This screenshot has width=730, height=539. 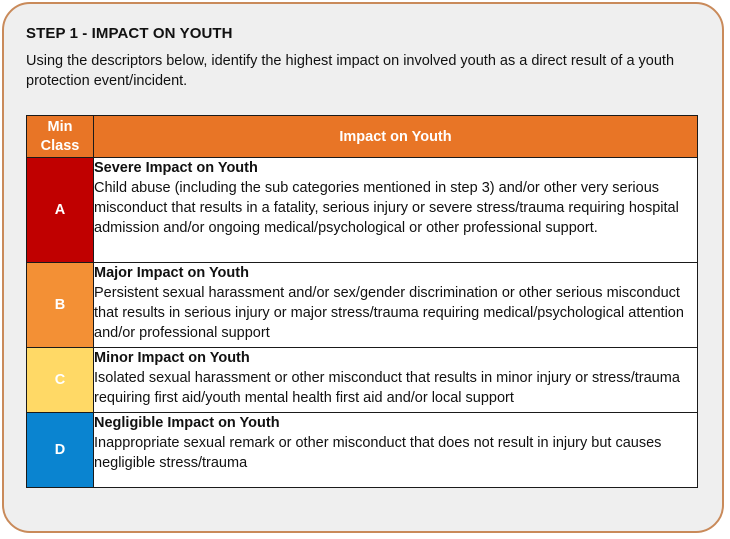 I want to click on table-header-row: Min Class Impact on Youth, so click(x=362, y=136).